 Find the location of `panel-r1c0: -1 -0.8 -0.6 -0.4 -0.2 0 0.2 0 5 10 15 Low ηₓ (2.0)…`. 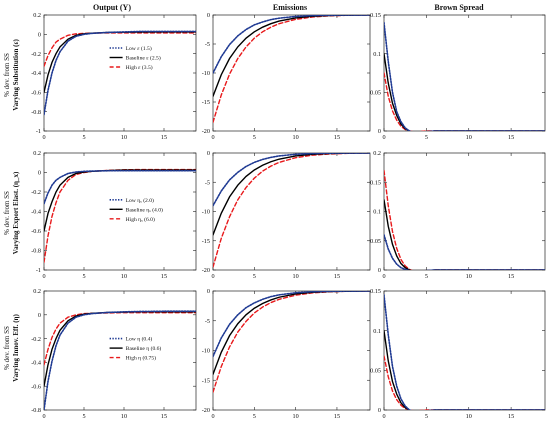

panel-r1c0: -1 -0.8 -0.6 -0.4 -0.2 0 0.2 0 5 10 15 Low ηₓ (2.0)… is located at coordinates (114, 215).